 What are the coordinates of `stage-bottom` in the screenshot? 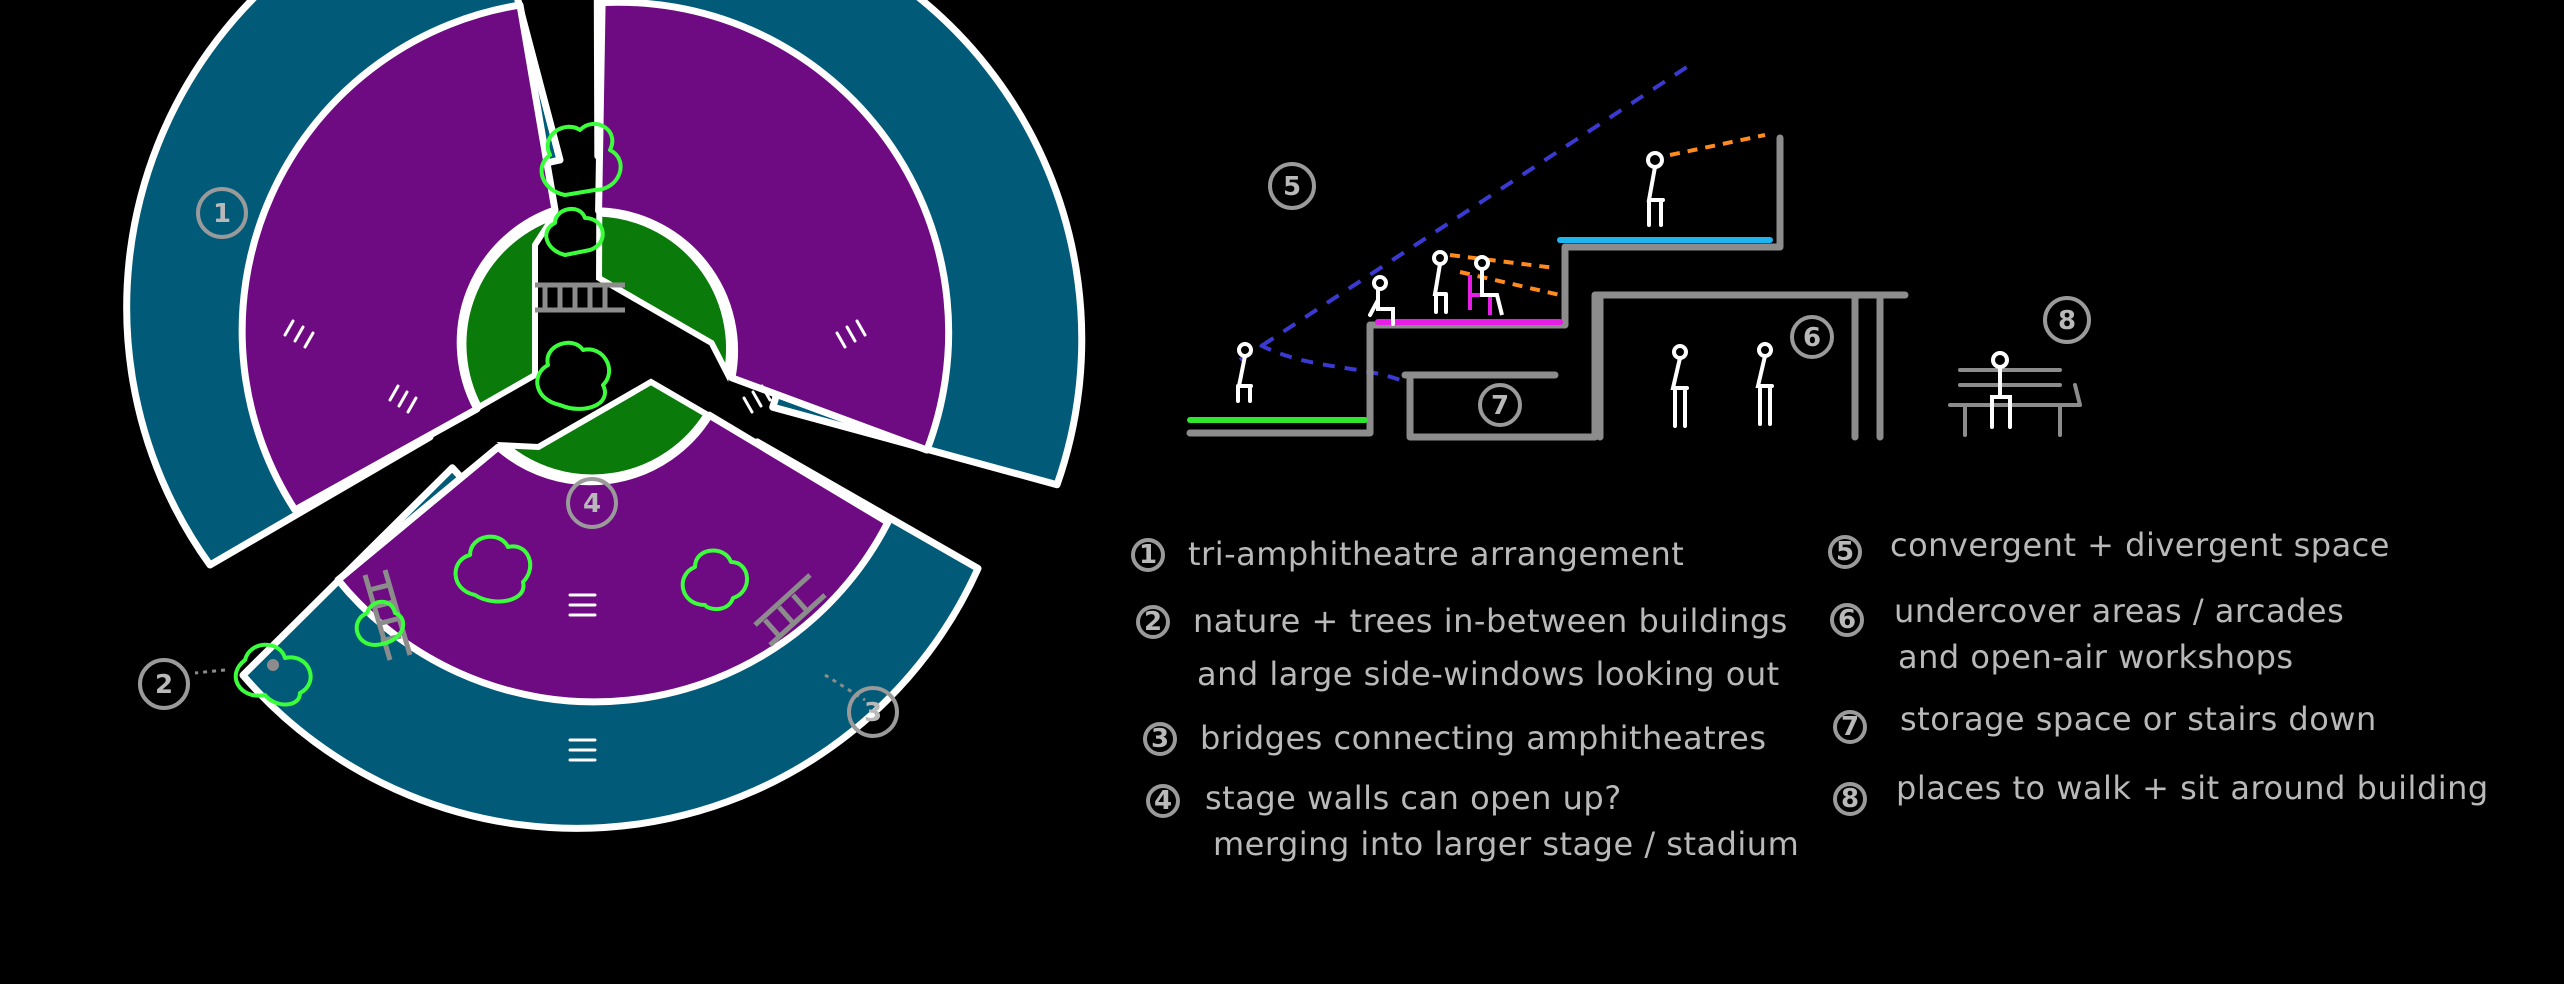 It's located at (603, 429).